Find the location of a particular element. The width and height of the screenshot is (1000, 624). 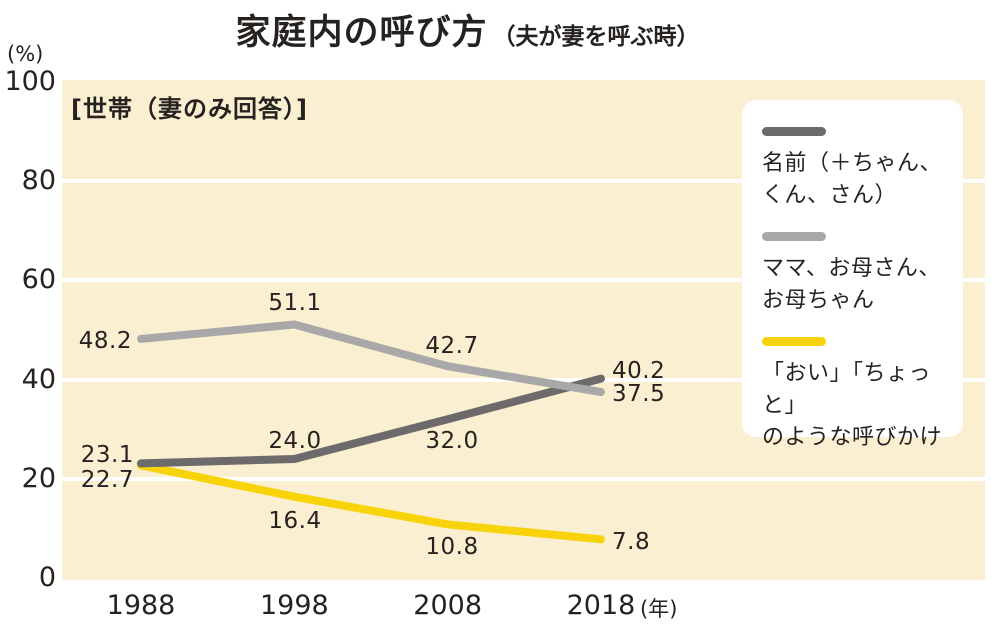

legend-item-1: ママ、お母さん、 お母ちゃん is located at coordinates (857, 274).